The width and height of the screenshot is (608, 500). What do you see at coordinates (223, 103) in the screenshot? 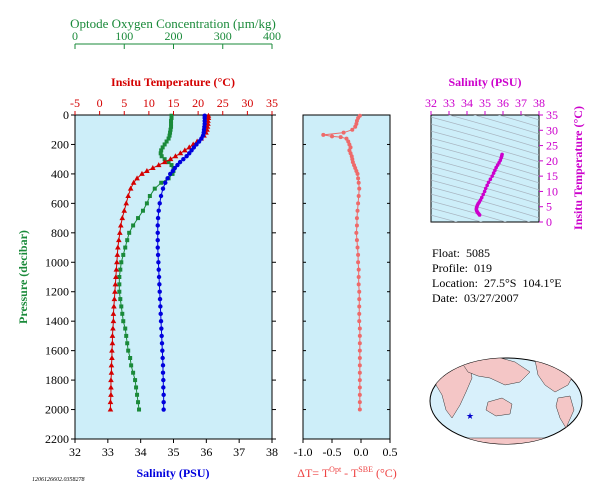
I see `temp-tick-label: 25` at bounding box center [223, 103].